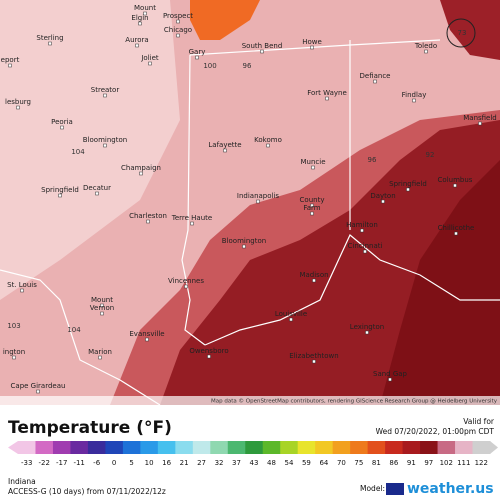  What do you see at coordinates (481, 463) in the screenshot?
I see `colorbar-tick-label: 122` at bounding box center [481, 463].